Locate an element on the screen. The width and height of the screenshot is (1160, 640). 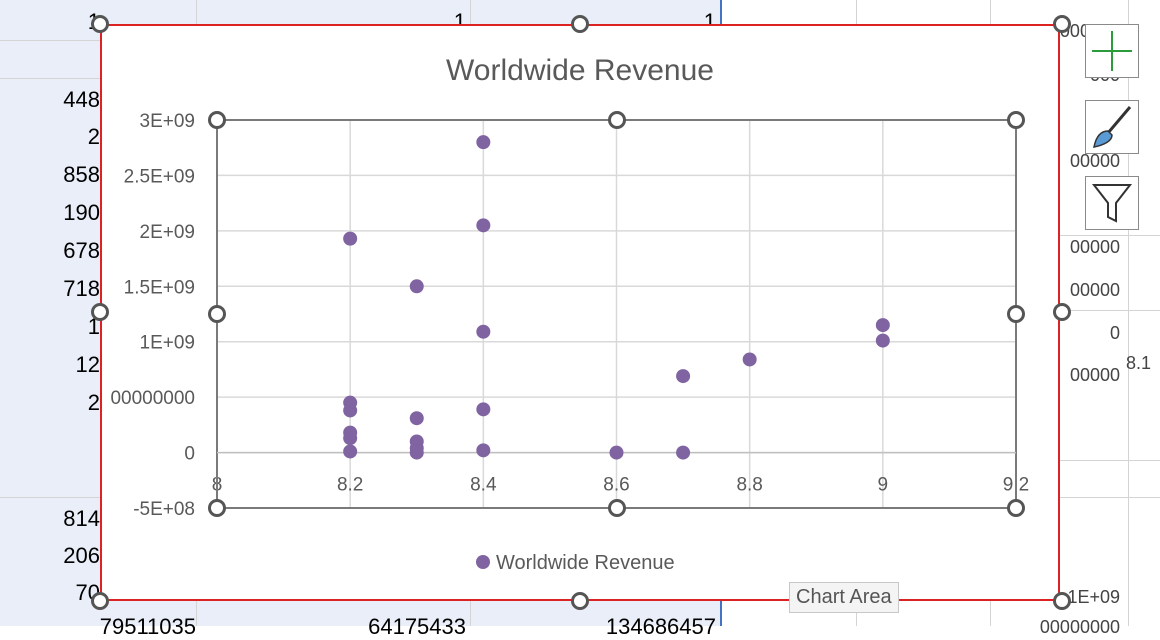
resize-handle-left is located at coordinates (100, 312).